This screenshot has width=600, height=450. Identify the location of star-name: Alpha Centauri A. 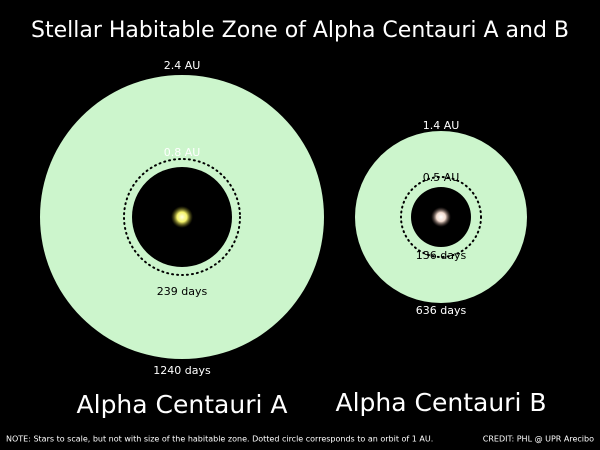
(182, 404).